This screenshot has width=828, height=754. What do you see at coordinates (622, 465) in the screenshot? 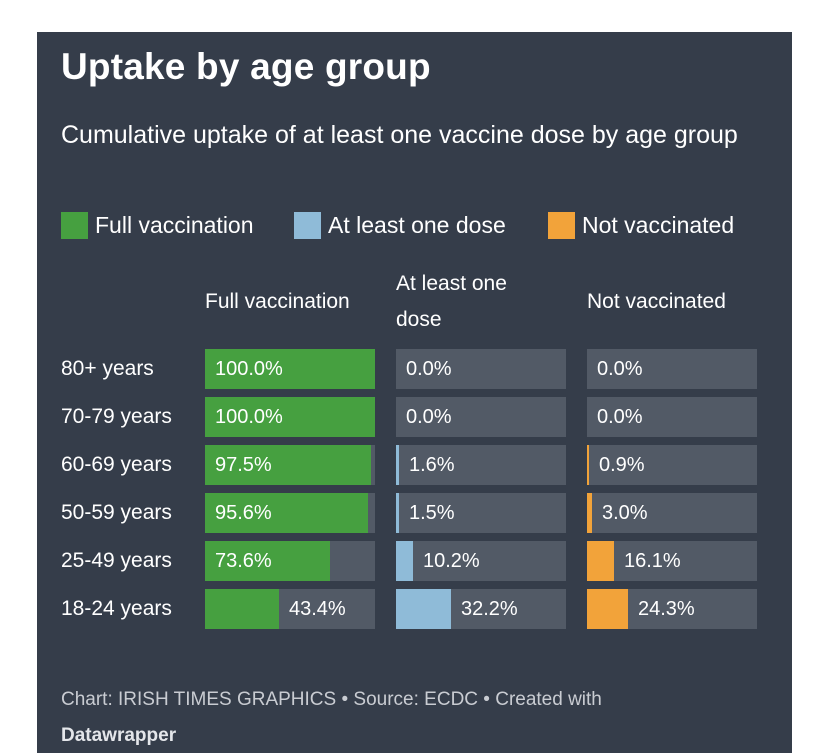
I see `data-label: 0.9%` at bounding box center [622, 465].